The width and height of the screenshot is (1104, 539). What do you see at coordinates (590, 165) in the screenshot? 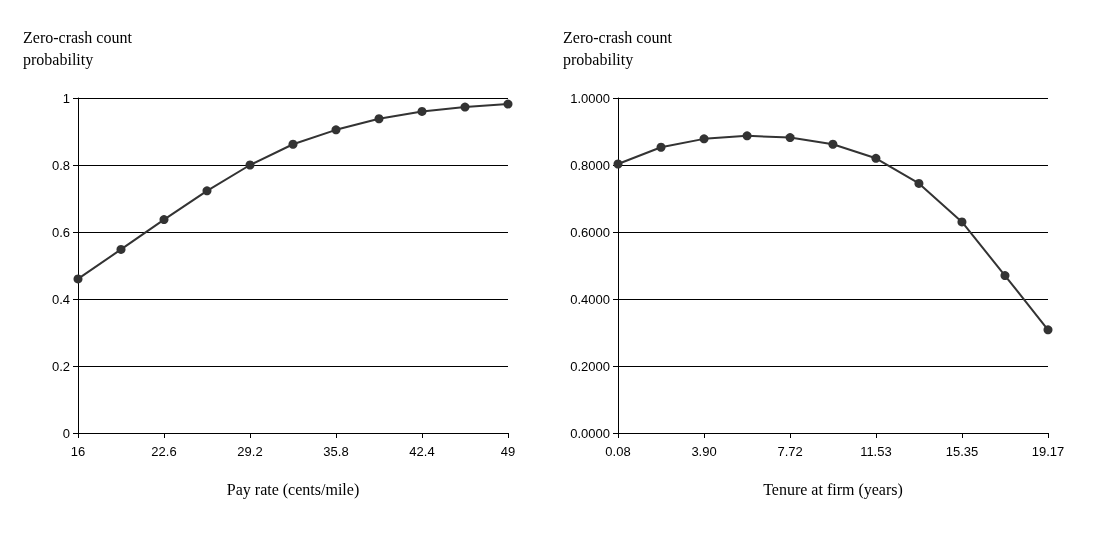
I see `y-tick-label: 0.8000` at bounding box center [590, 165].